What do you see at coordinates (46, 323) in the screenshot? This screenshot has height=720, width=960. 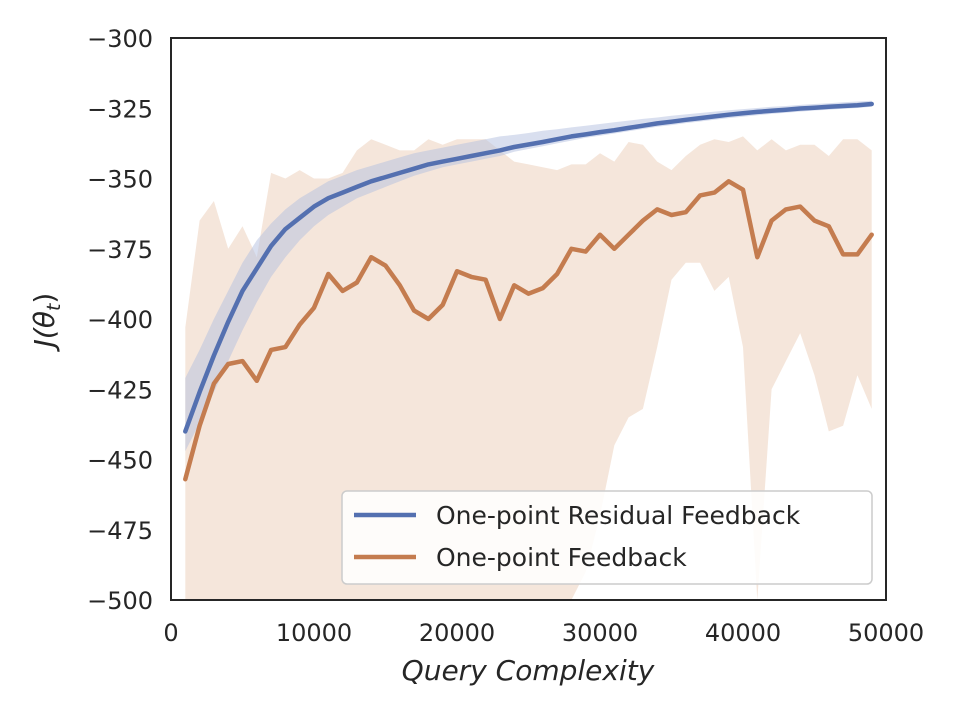 I see `y-axis-label: J(θt)` at bounding box center [46, 323].